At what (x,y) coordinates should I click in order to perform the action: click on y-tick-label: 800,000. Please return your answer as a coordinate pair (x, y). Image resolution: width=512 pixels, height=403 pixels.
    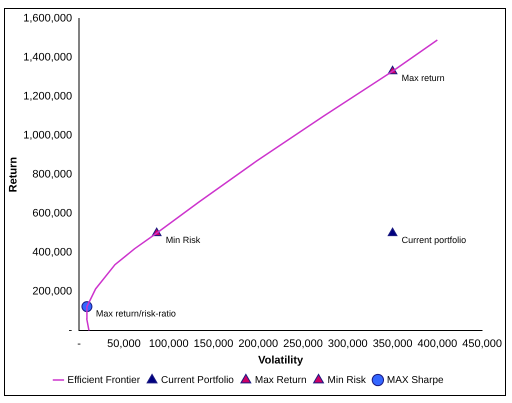
    Looking at the image, I should click on (52, 174).